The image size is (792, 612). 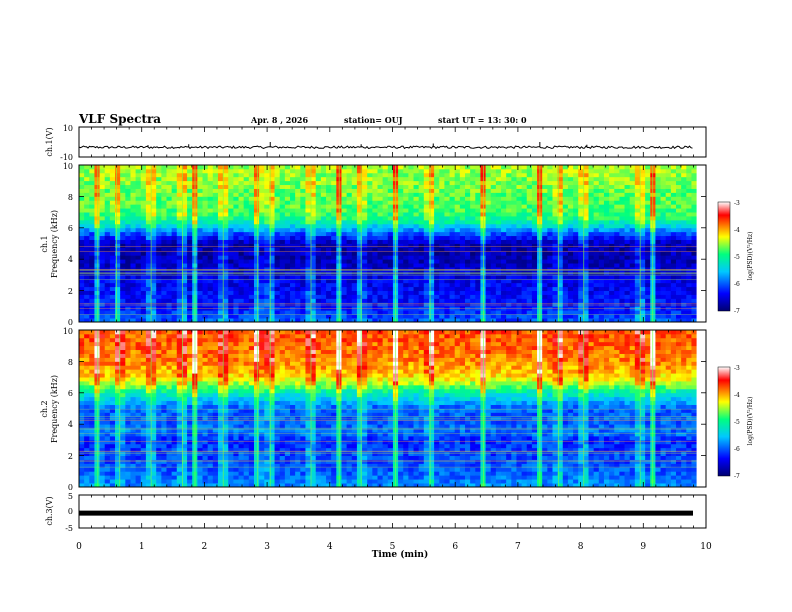 I want to click on ch1-waveform-trace, so click(x=385, y=147).